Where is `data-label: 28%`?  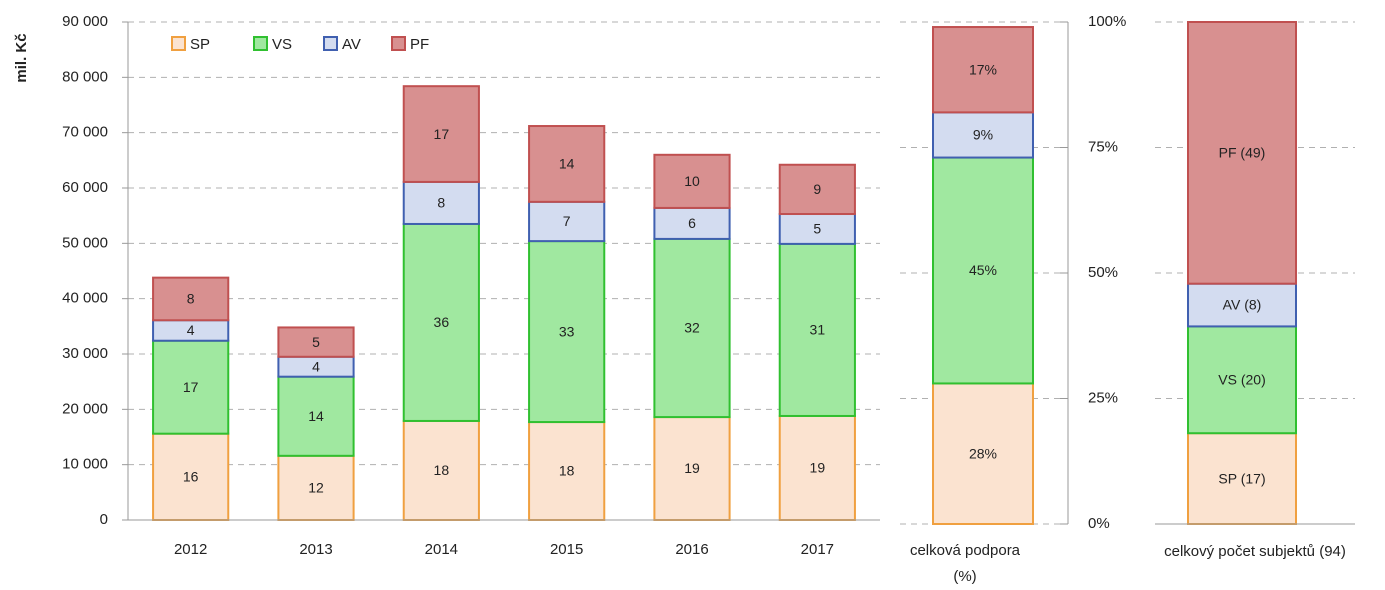
data-label: 28% is located at coordinates (983, 453).